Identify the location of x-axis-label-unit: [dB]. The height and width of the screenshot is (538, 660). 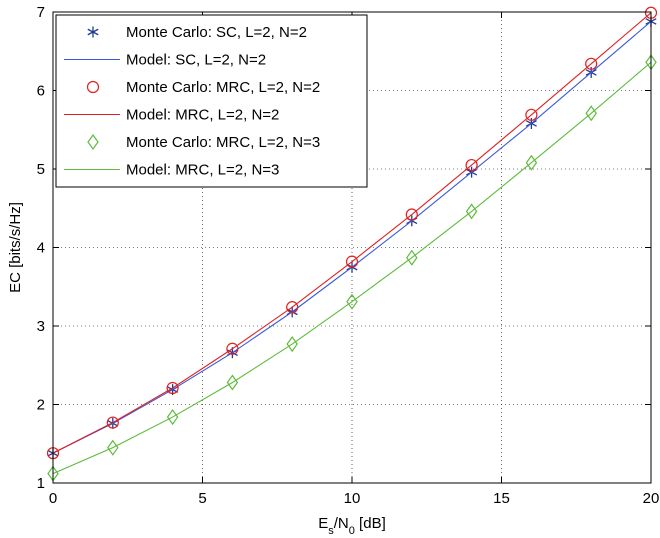
(370, 523).